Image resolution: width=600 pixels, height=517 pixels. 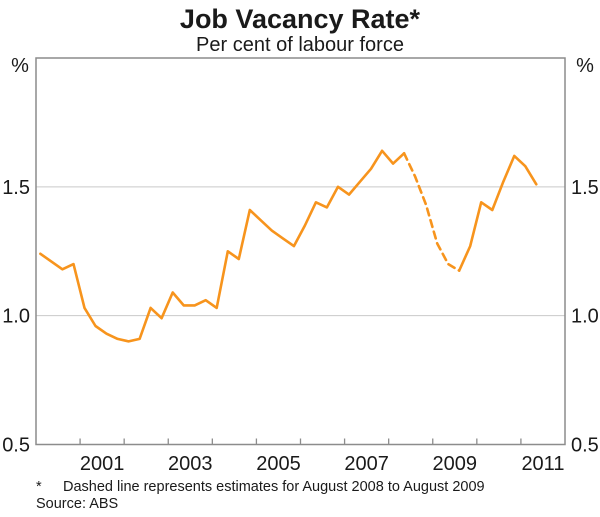 I want to click on y-axis-label-right-0.5: 0.5, so click(x=585, y=446).